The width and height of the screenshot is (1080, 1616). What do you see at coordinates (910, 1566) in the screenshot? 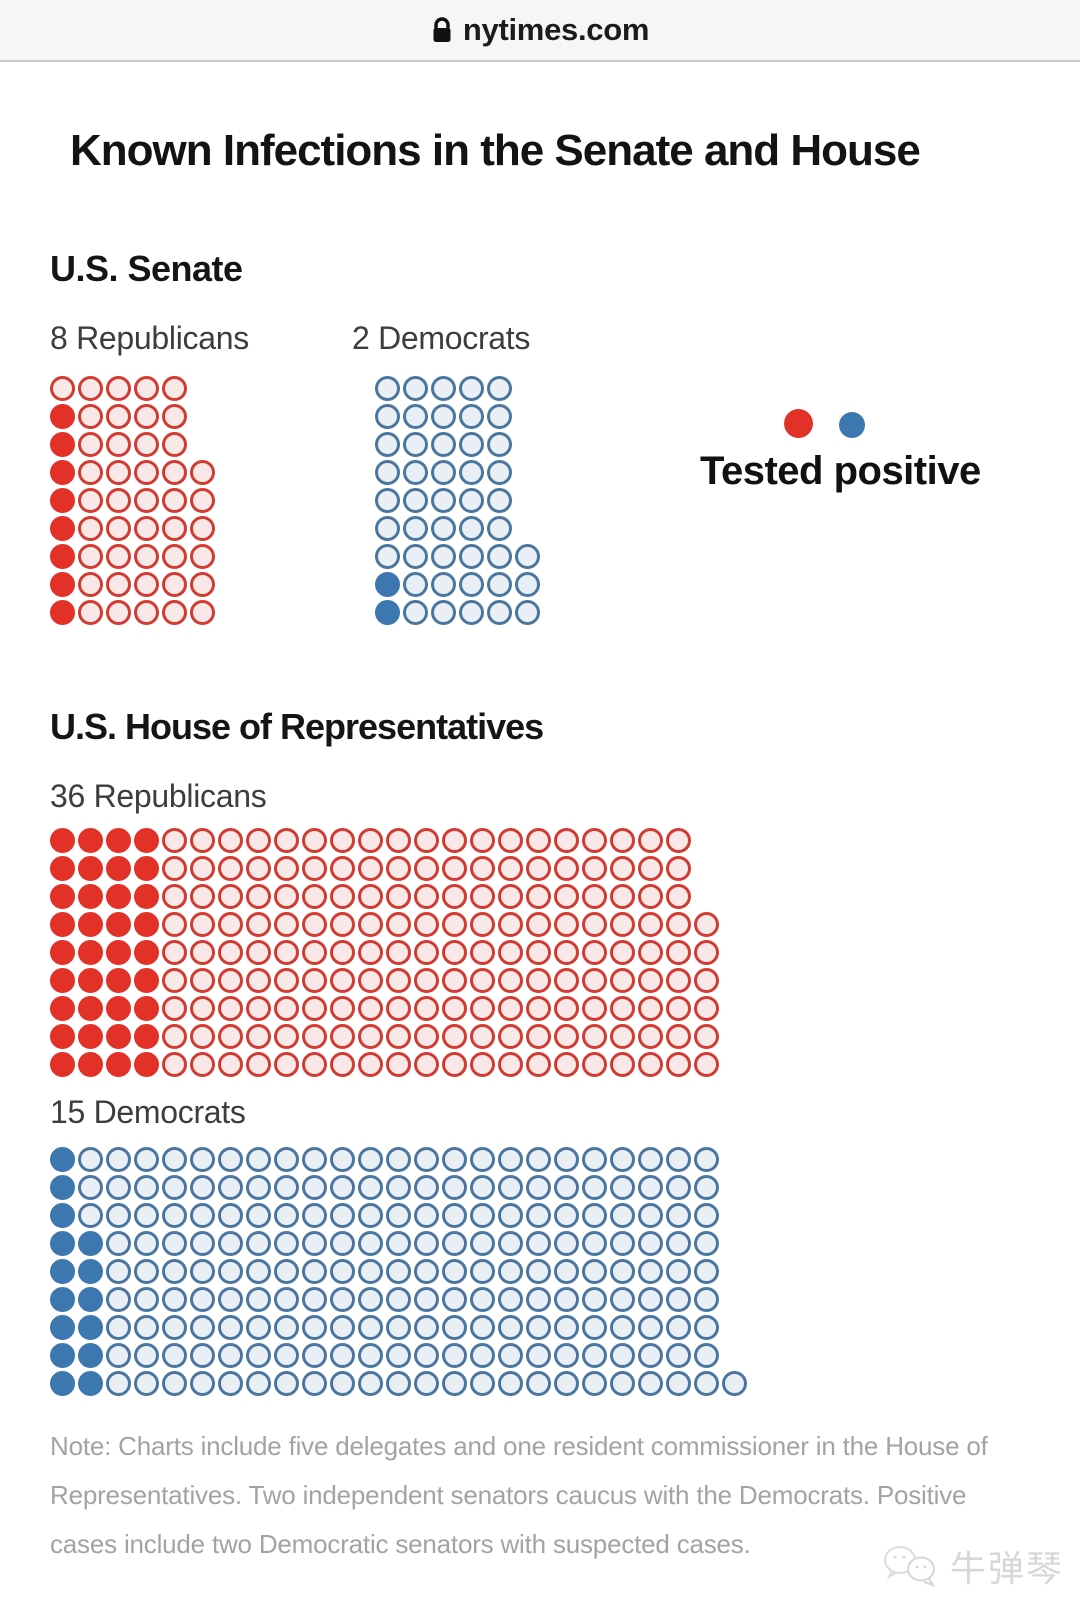
I see `wechat-bubbles-icon` at bounding box center [910, 1566].